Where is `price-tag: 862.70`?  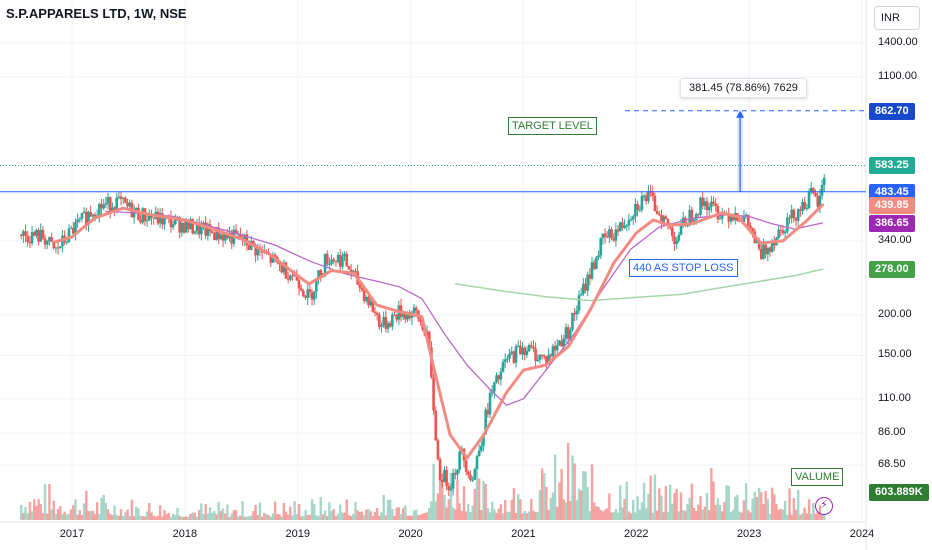 price-tag: 862.70 is located at coordinates (892, 111).